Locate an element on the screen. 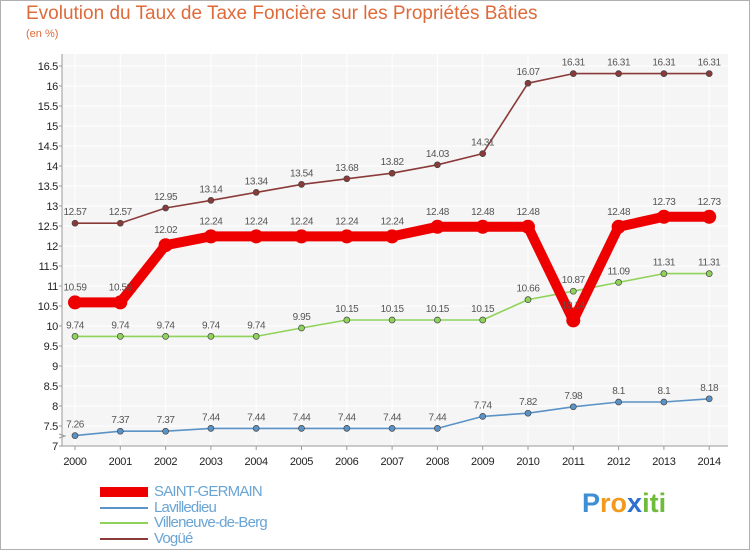 The image size is (750, 550). data-label: 13.68 is located at coordinates (347, 168).